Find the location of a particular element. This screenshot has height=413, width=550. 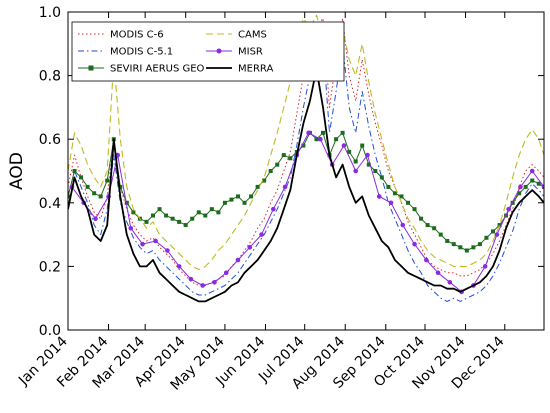

y-tick-label: 1.0 is located at coordinates (50, 13).